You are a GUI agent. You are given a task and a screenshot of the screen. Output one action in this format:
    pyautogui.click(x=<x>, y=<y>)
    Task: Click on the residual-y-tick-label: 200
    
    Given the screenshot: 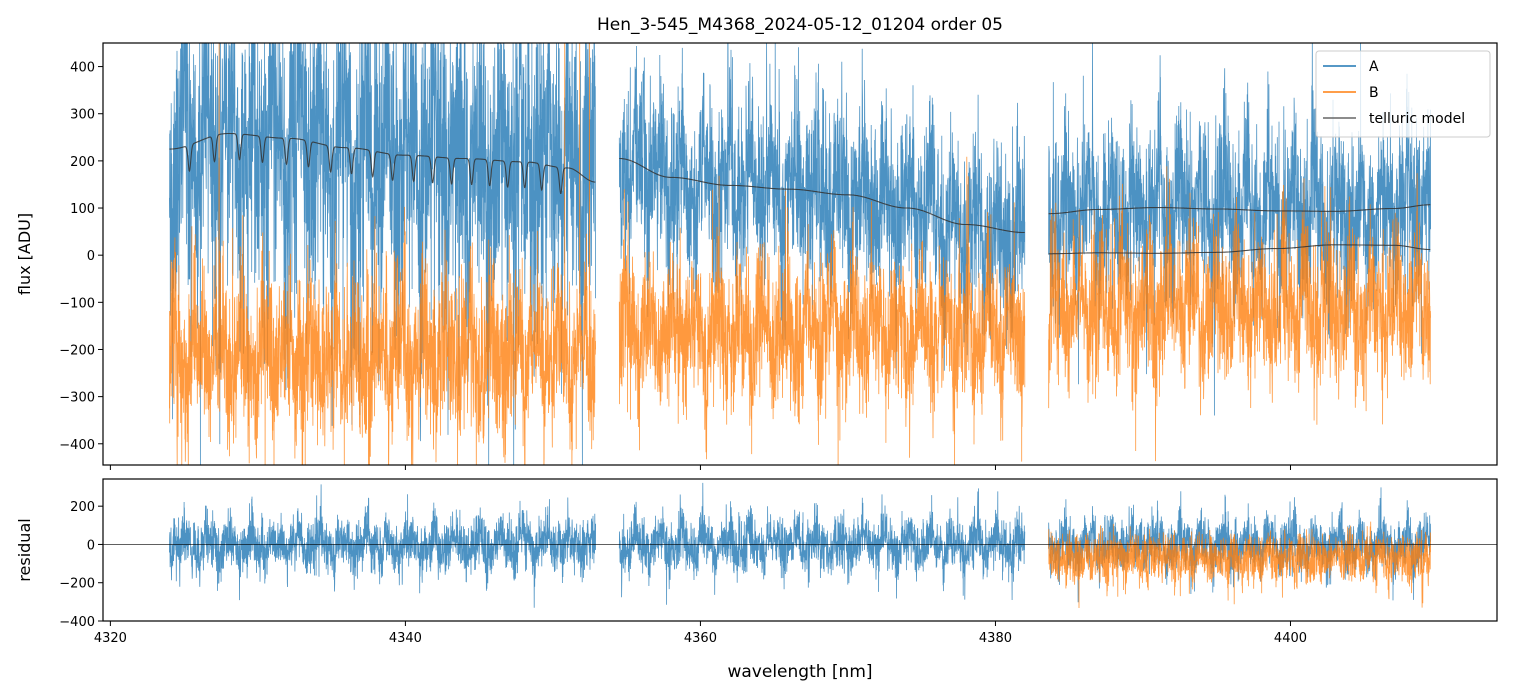 What is the action you would take?
    pyautogui.click(x=82, y=507)
    